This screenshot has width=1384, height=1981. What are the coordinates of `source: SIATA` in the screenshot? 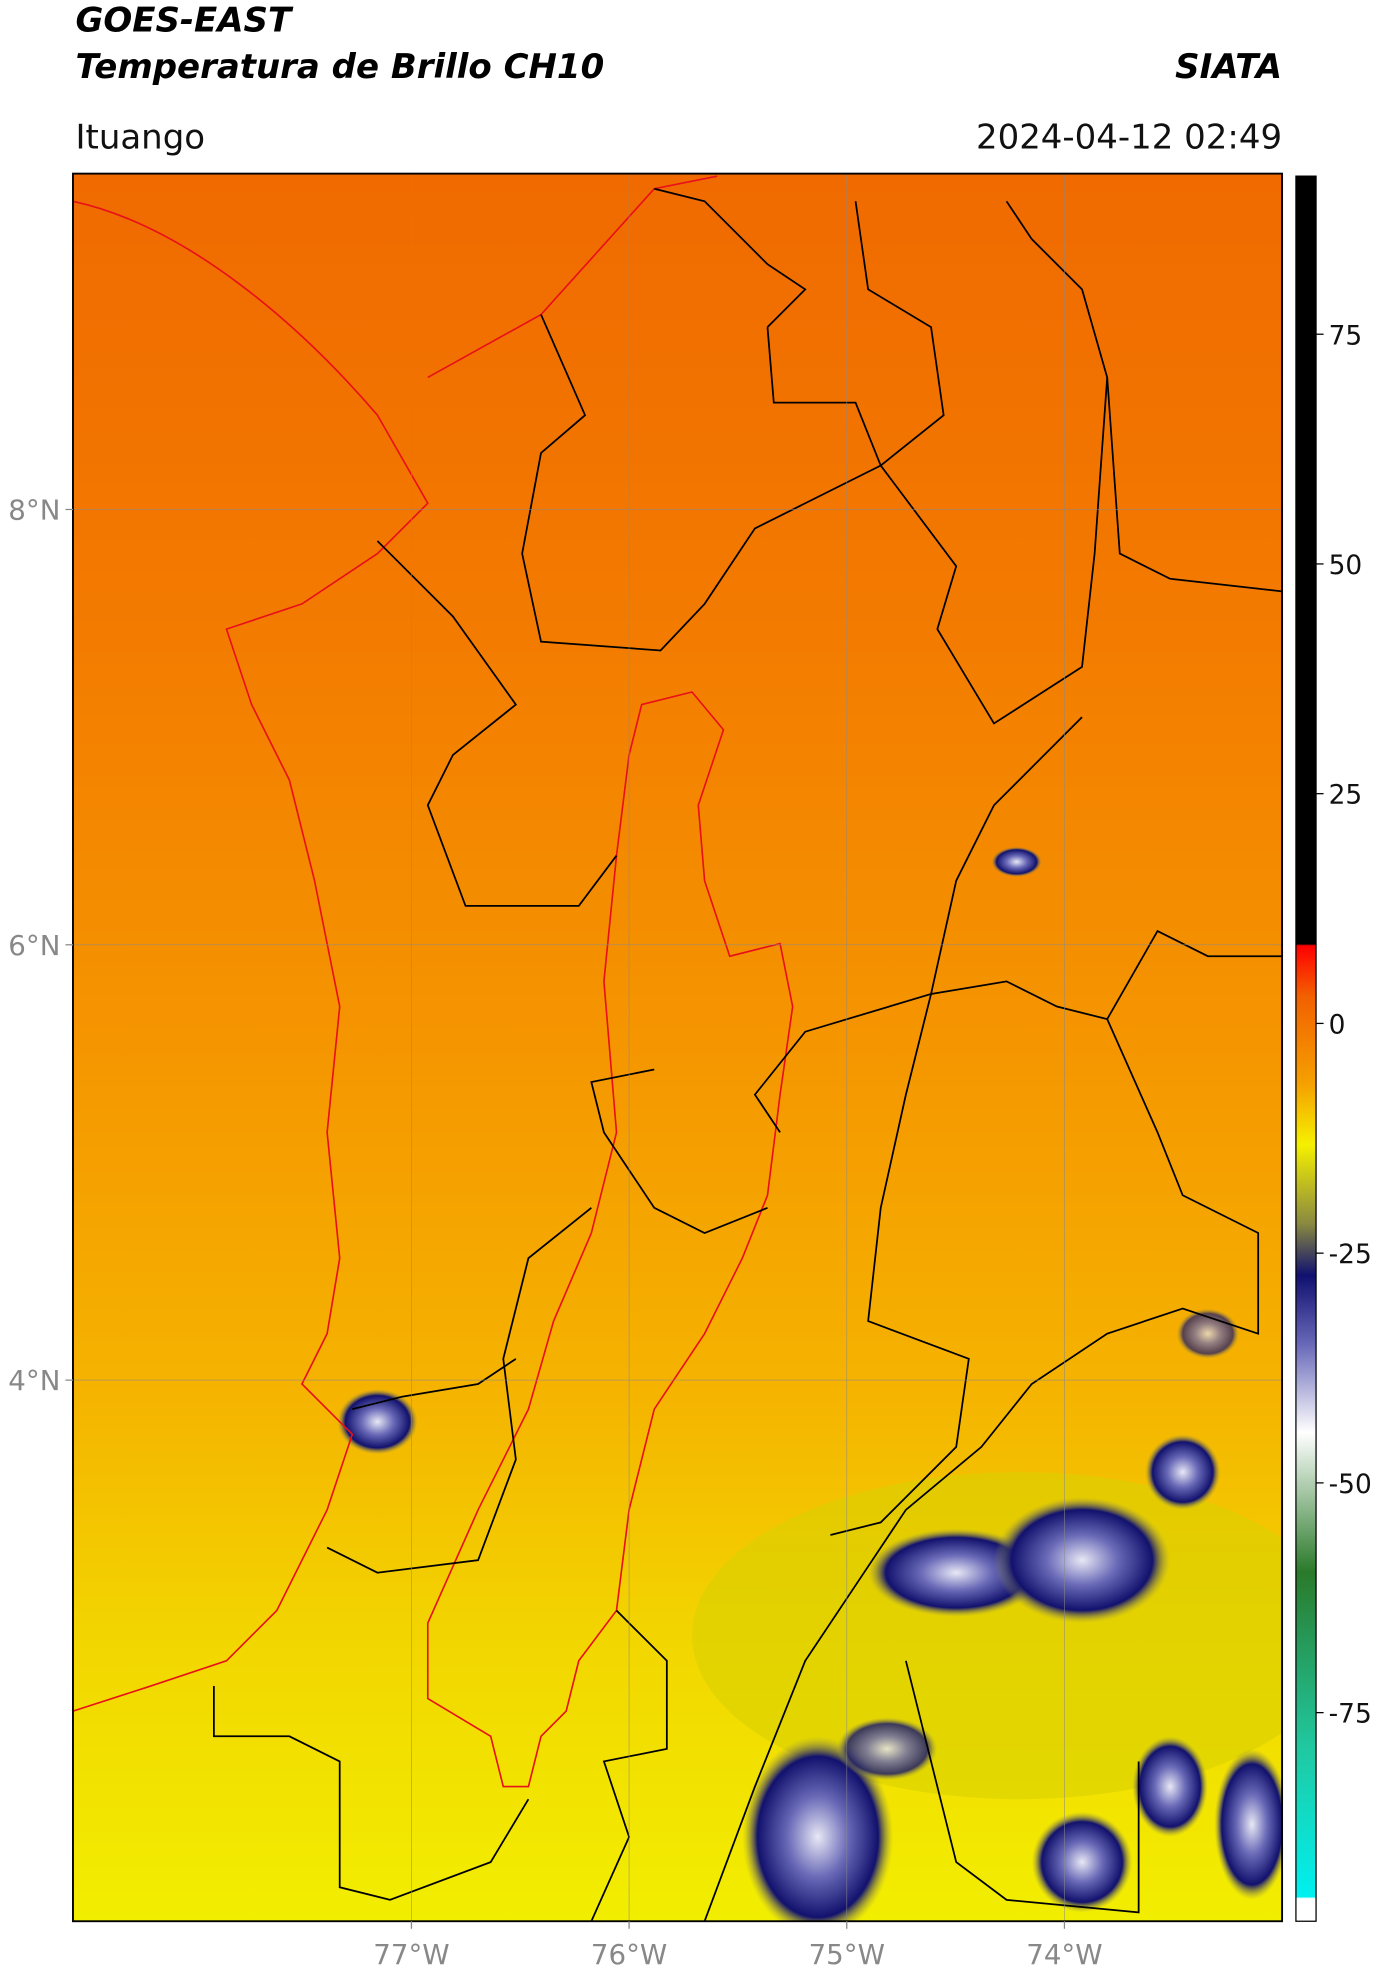 It's located at (1228, 67).